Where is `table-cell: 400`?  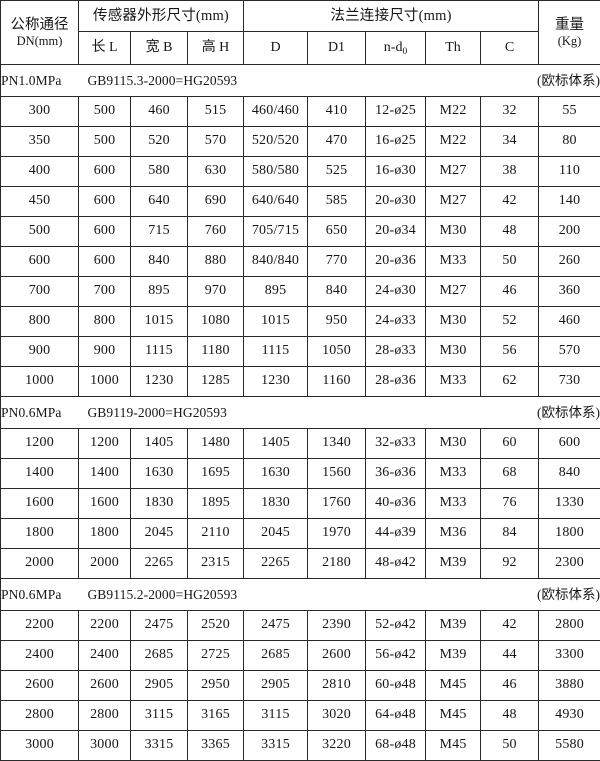 table-cell: 400 is located at coordinates (40, 172).